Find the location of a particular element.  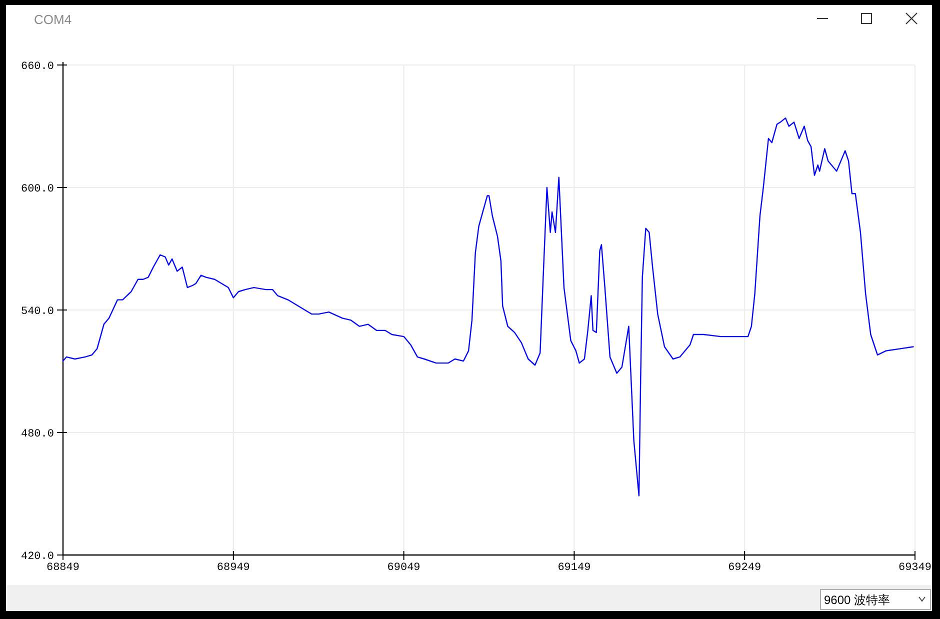

y-tick-label: 540.0 is located at coordinates (37, 312).